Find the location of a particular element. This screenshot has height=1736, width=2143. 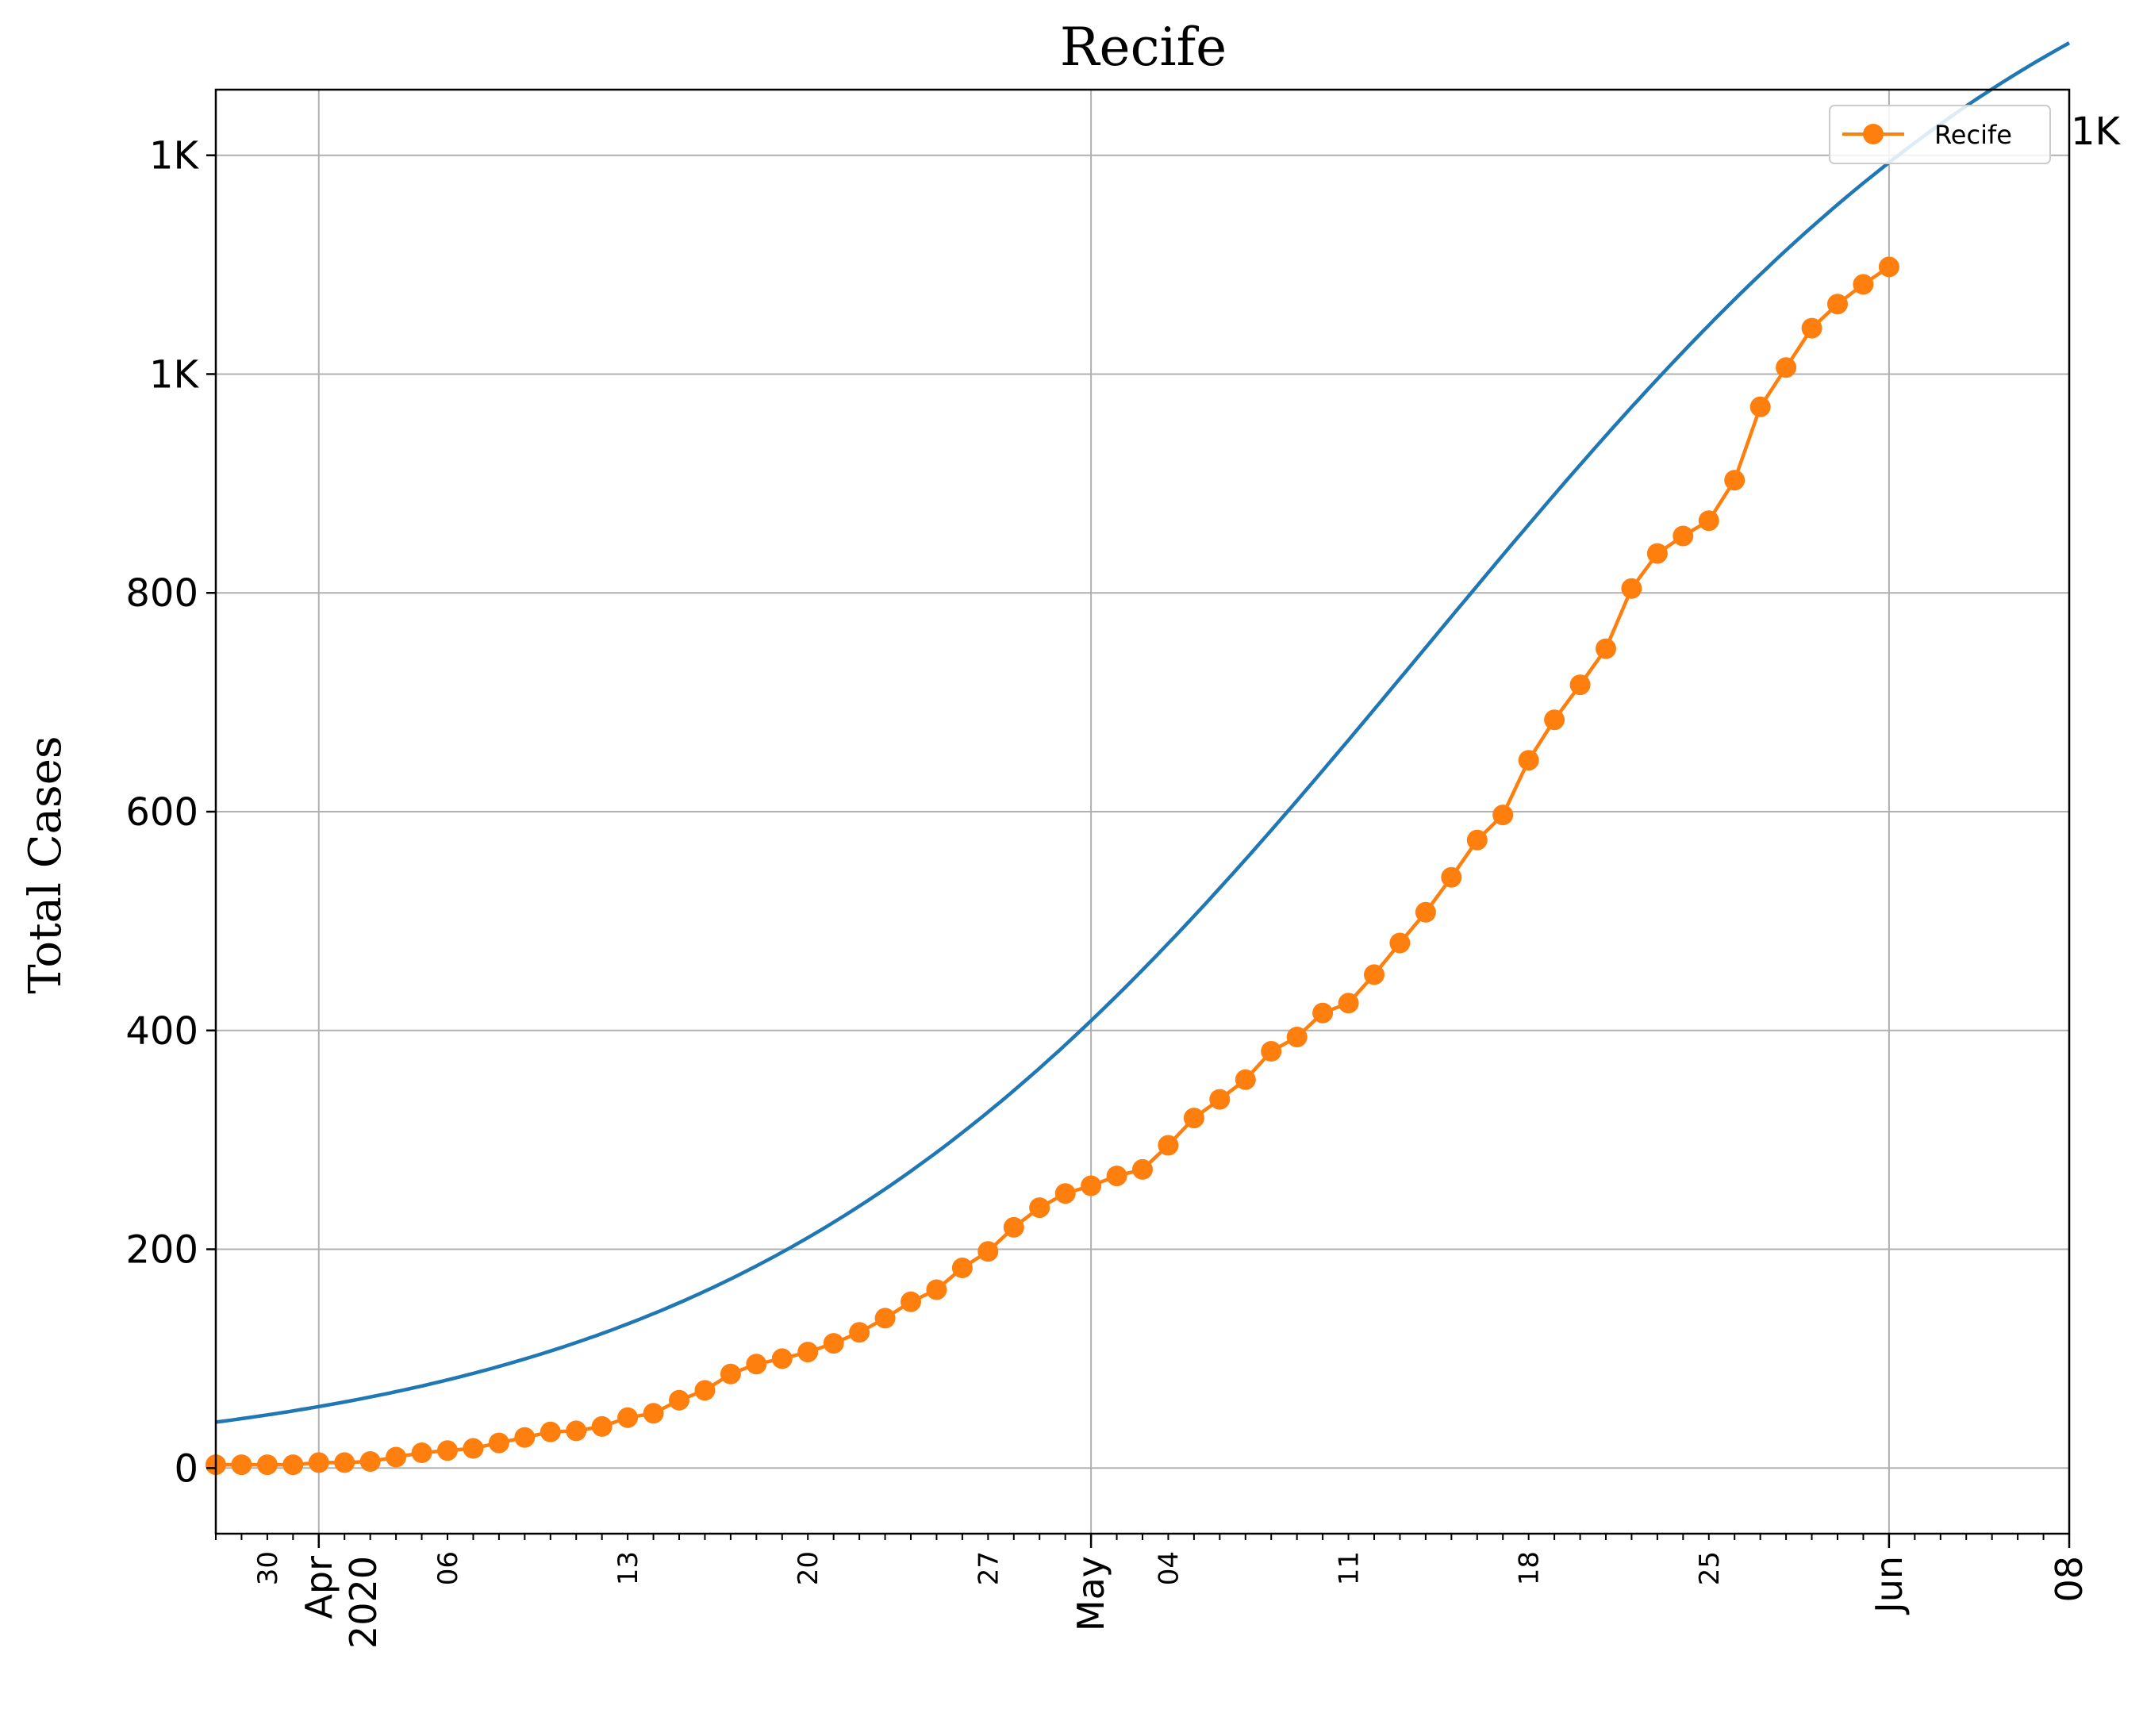

legend: Recife is located at coordinates (1940, 134).